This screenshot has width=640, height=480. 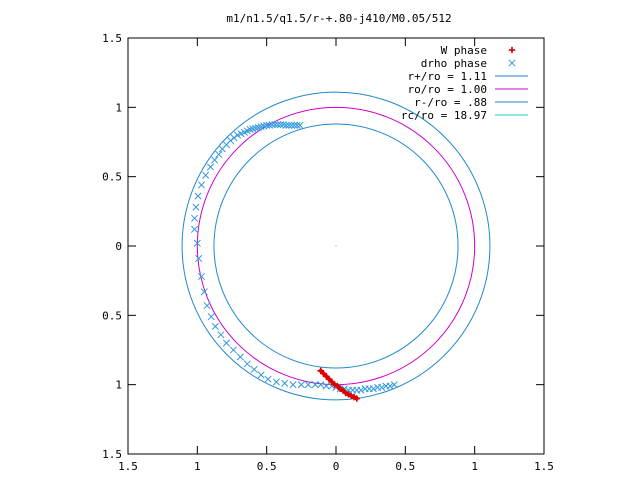 What do you see at coordinates (444, 115) in the screenshot?
I see `legend-label: rc/ro = 18.97` at bounding box center [444, 115].